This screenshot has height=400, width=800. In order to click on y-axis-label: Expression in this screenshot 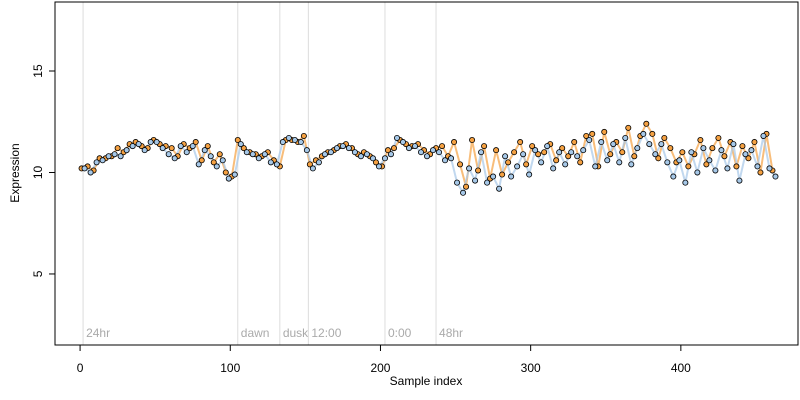, I will do `click(15, 172)`.